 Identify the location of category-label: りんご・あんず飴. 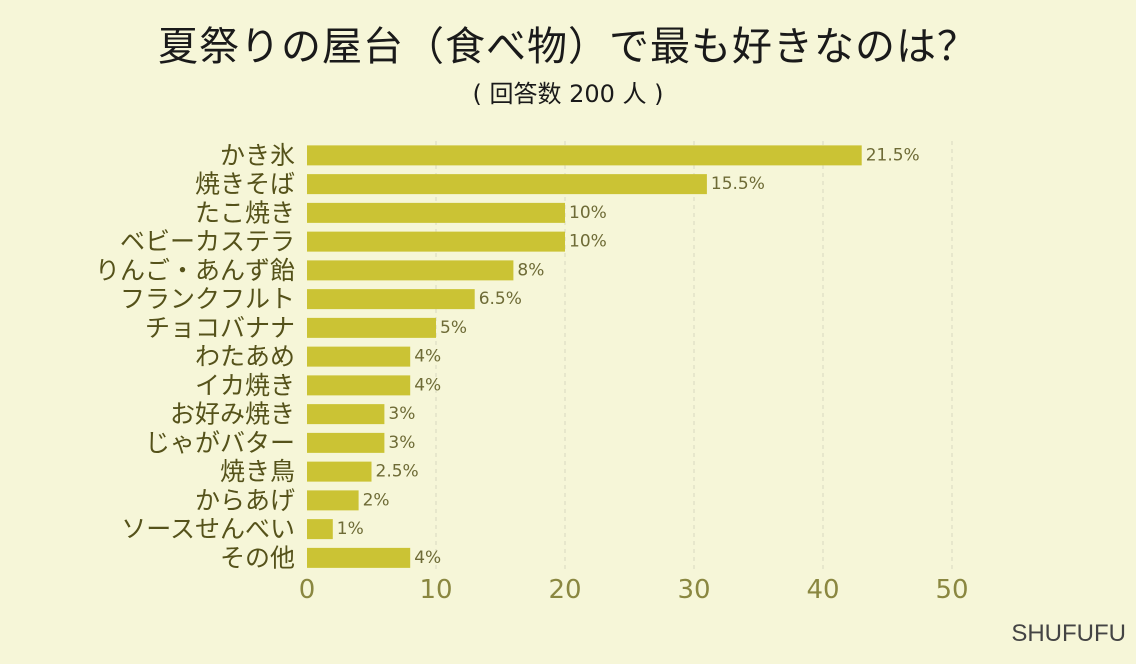
(195, 270).